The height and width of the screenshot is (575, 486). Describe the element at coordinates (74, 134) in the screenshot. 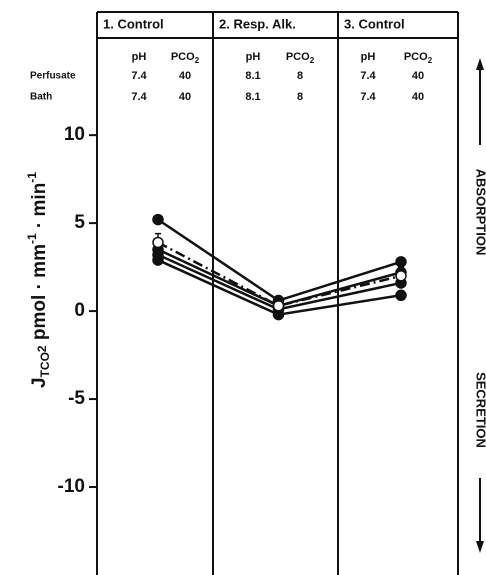

I see `y-tick-label: 10` at that location.